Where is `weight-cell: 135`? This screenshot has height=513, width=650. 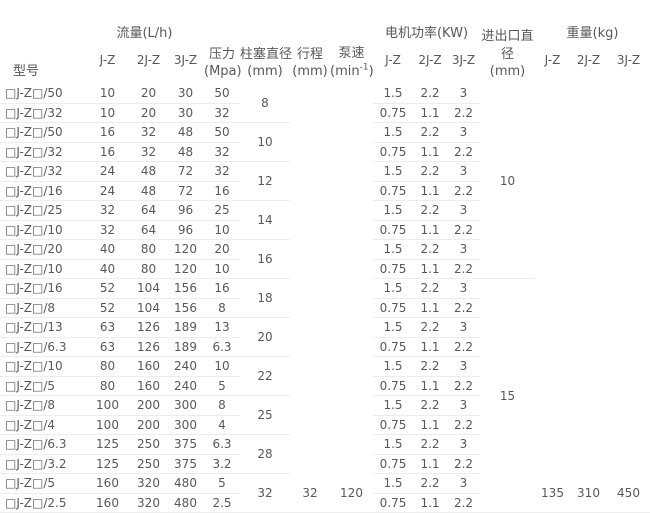
weight-cell: 135 is located at coordinates (552, 493).